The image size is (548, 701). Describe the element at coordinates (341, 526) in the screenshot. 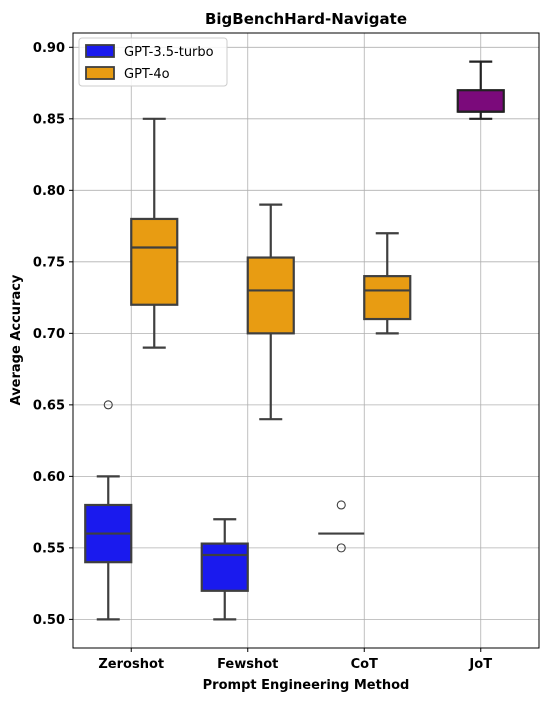

I see `box-GPT-3.5-turbo-CoT` at that location.